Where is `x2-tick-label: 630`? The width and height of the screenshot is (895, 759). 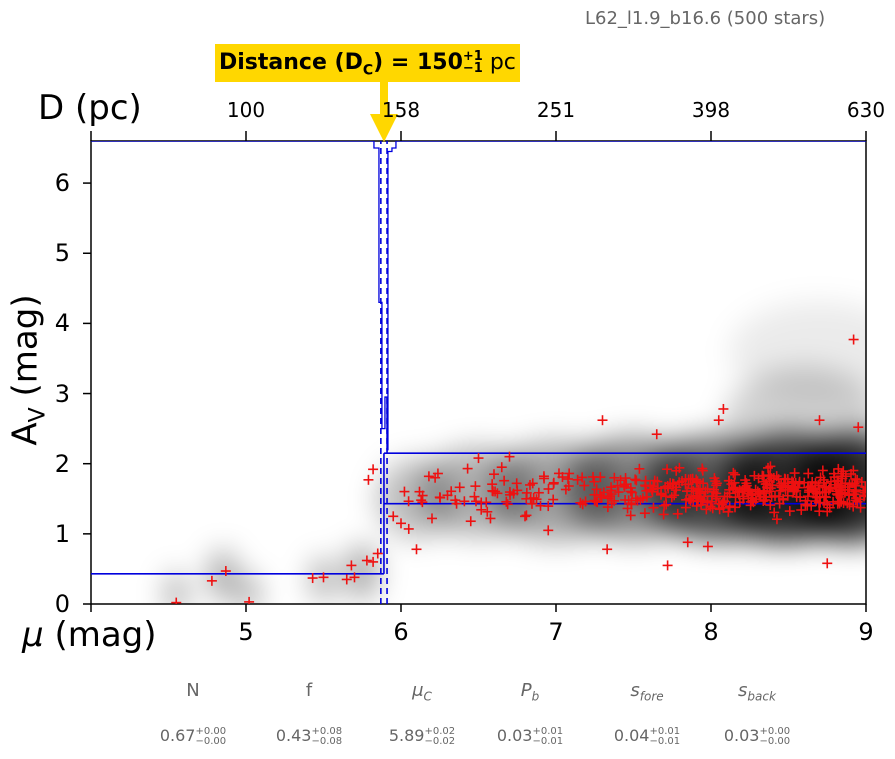
x2-tick-label: 630 is located at coordinates (866, 110).